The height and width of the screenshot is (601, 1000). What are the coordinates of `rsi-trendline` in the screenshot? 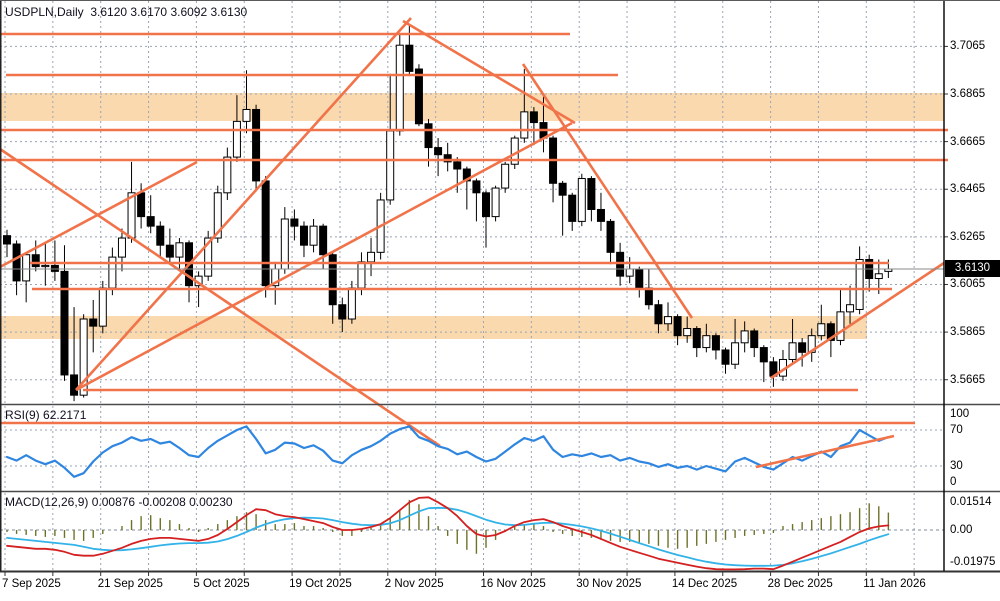 It's located at (825, 451).